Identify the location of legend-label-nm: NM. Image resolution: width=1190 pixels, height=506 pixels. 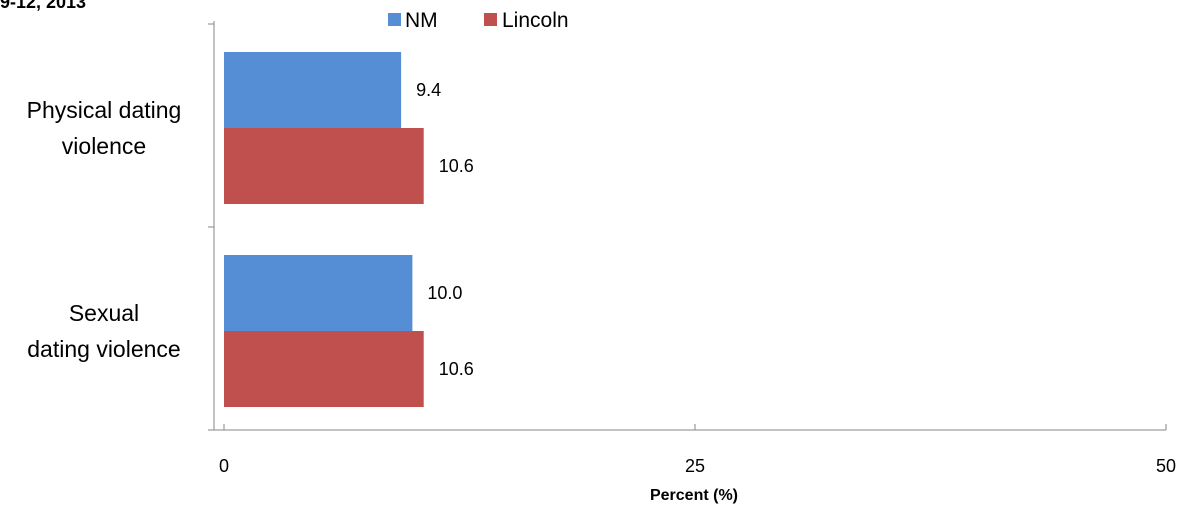
(421, 20).